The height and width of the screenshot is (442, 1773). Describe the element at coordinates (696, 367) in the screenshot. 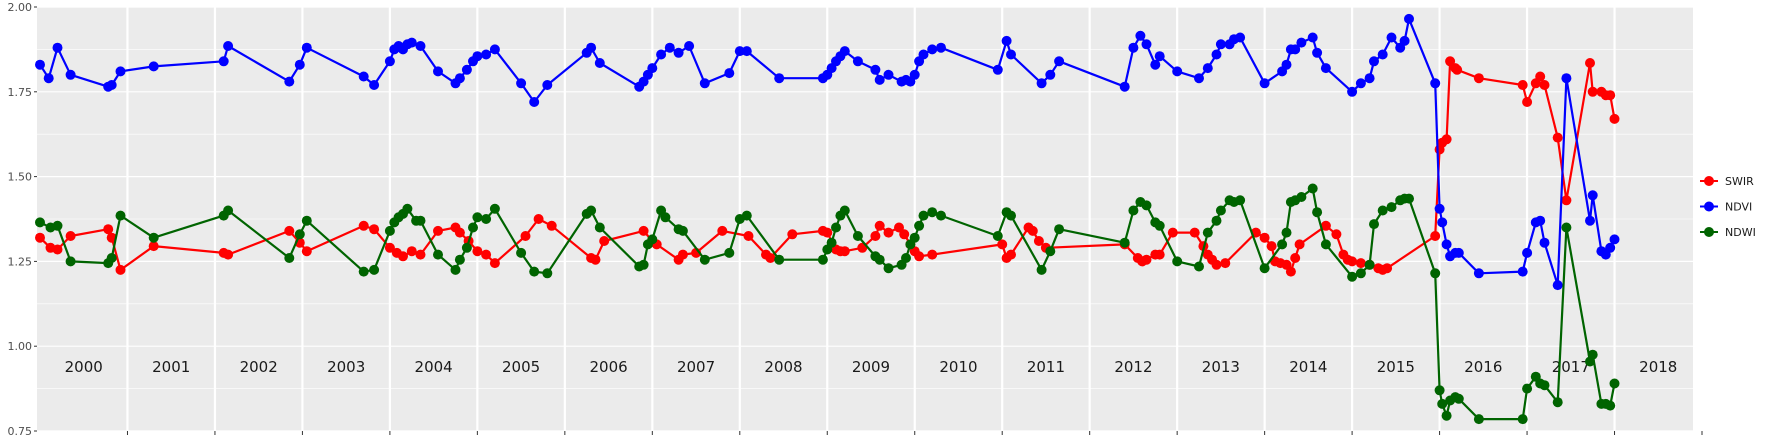

I see `year-label: 2007` at that location.